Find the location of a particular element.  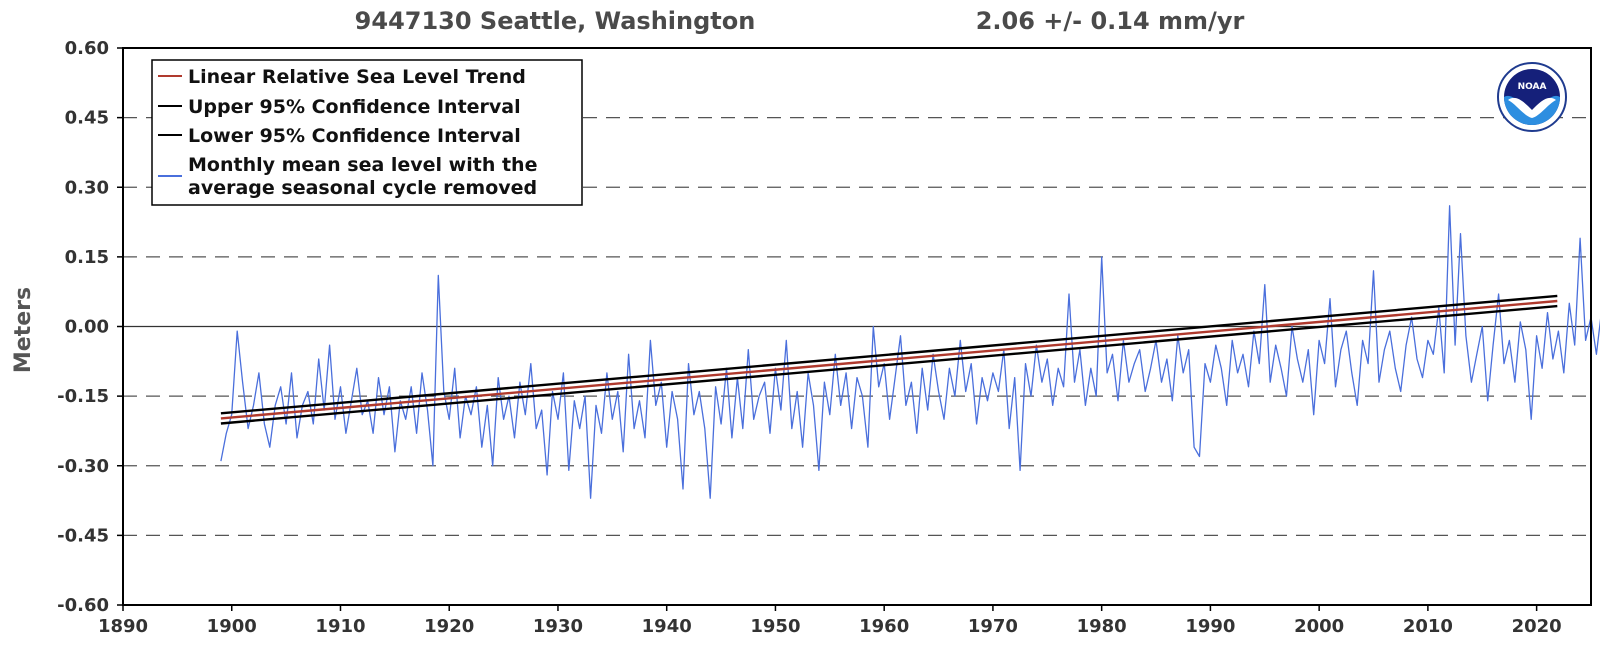

x-tick-label: 1890 is located at coordinates (123, 626).